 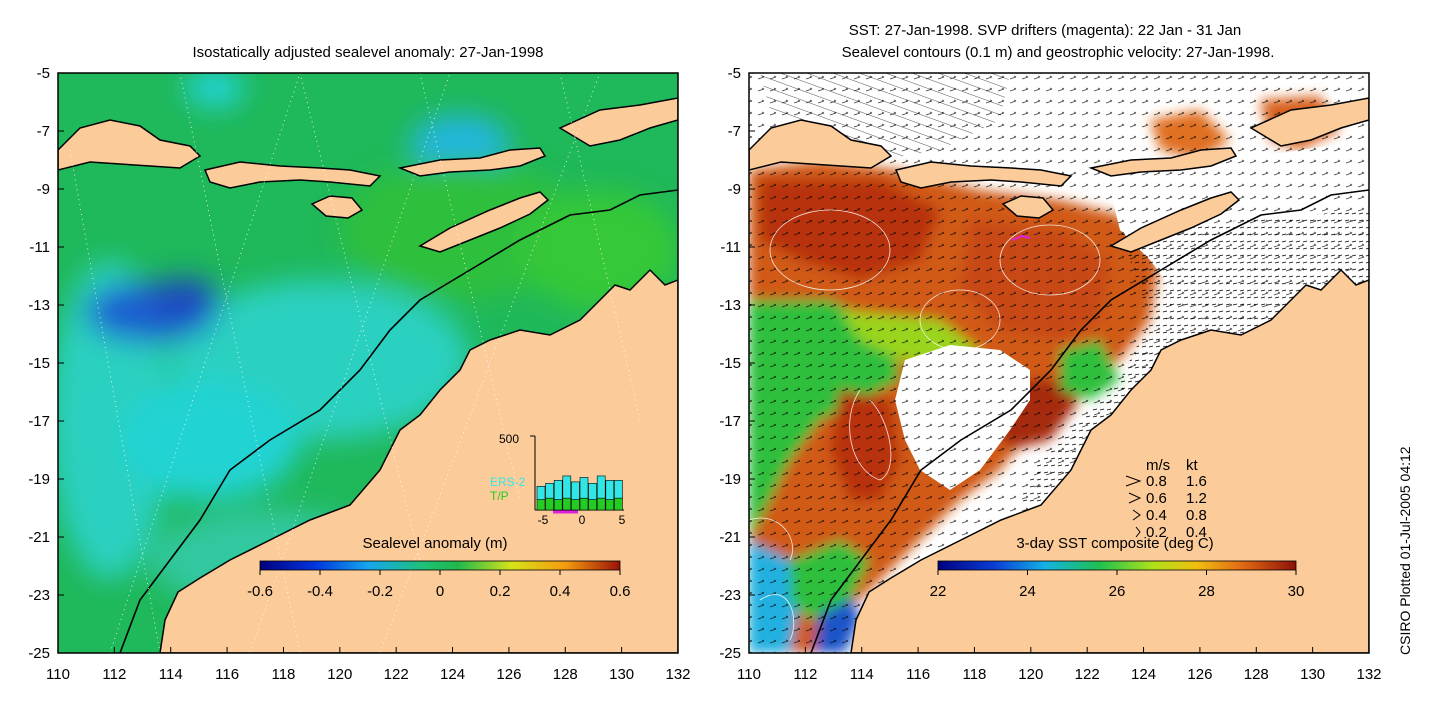 I want to click on sea-level-colorbar-tick-label: 0, so click(x=440, y=591).